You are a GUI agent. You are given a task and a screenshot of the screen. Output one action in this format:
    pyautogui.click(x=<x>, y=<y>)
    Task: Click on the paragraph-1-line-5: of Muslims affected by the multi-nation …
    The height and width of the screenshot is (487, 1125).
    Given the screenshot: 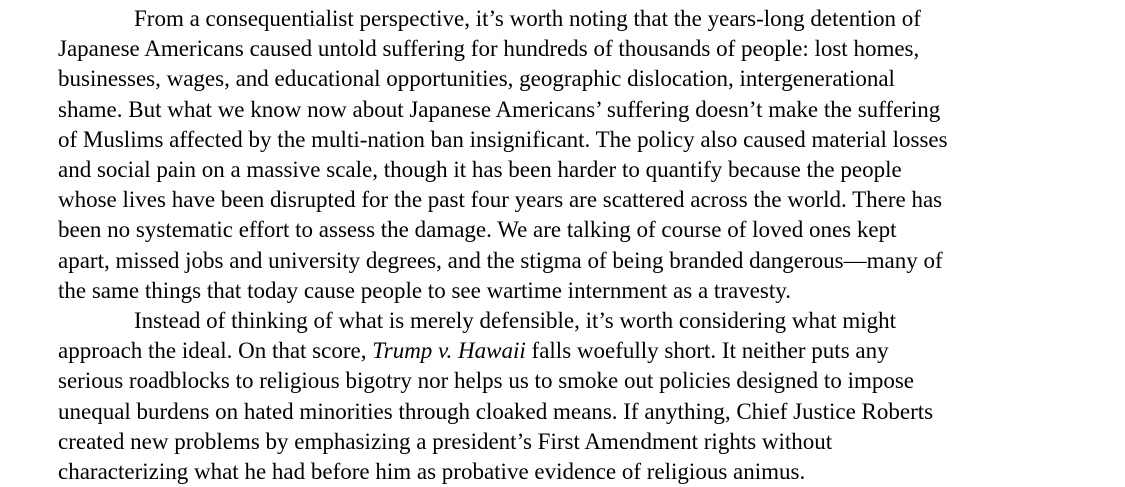 What is the action you would take?
    pyautogui.click(x=503, y=139)
    